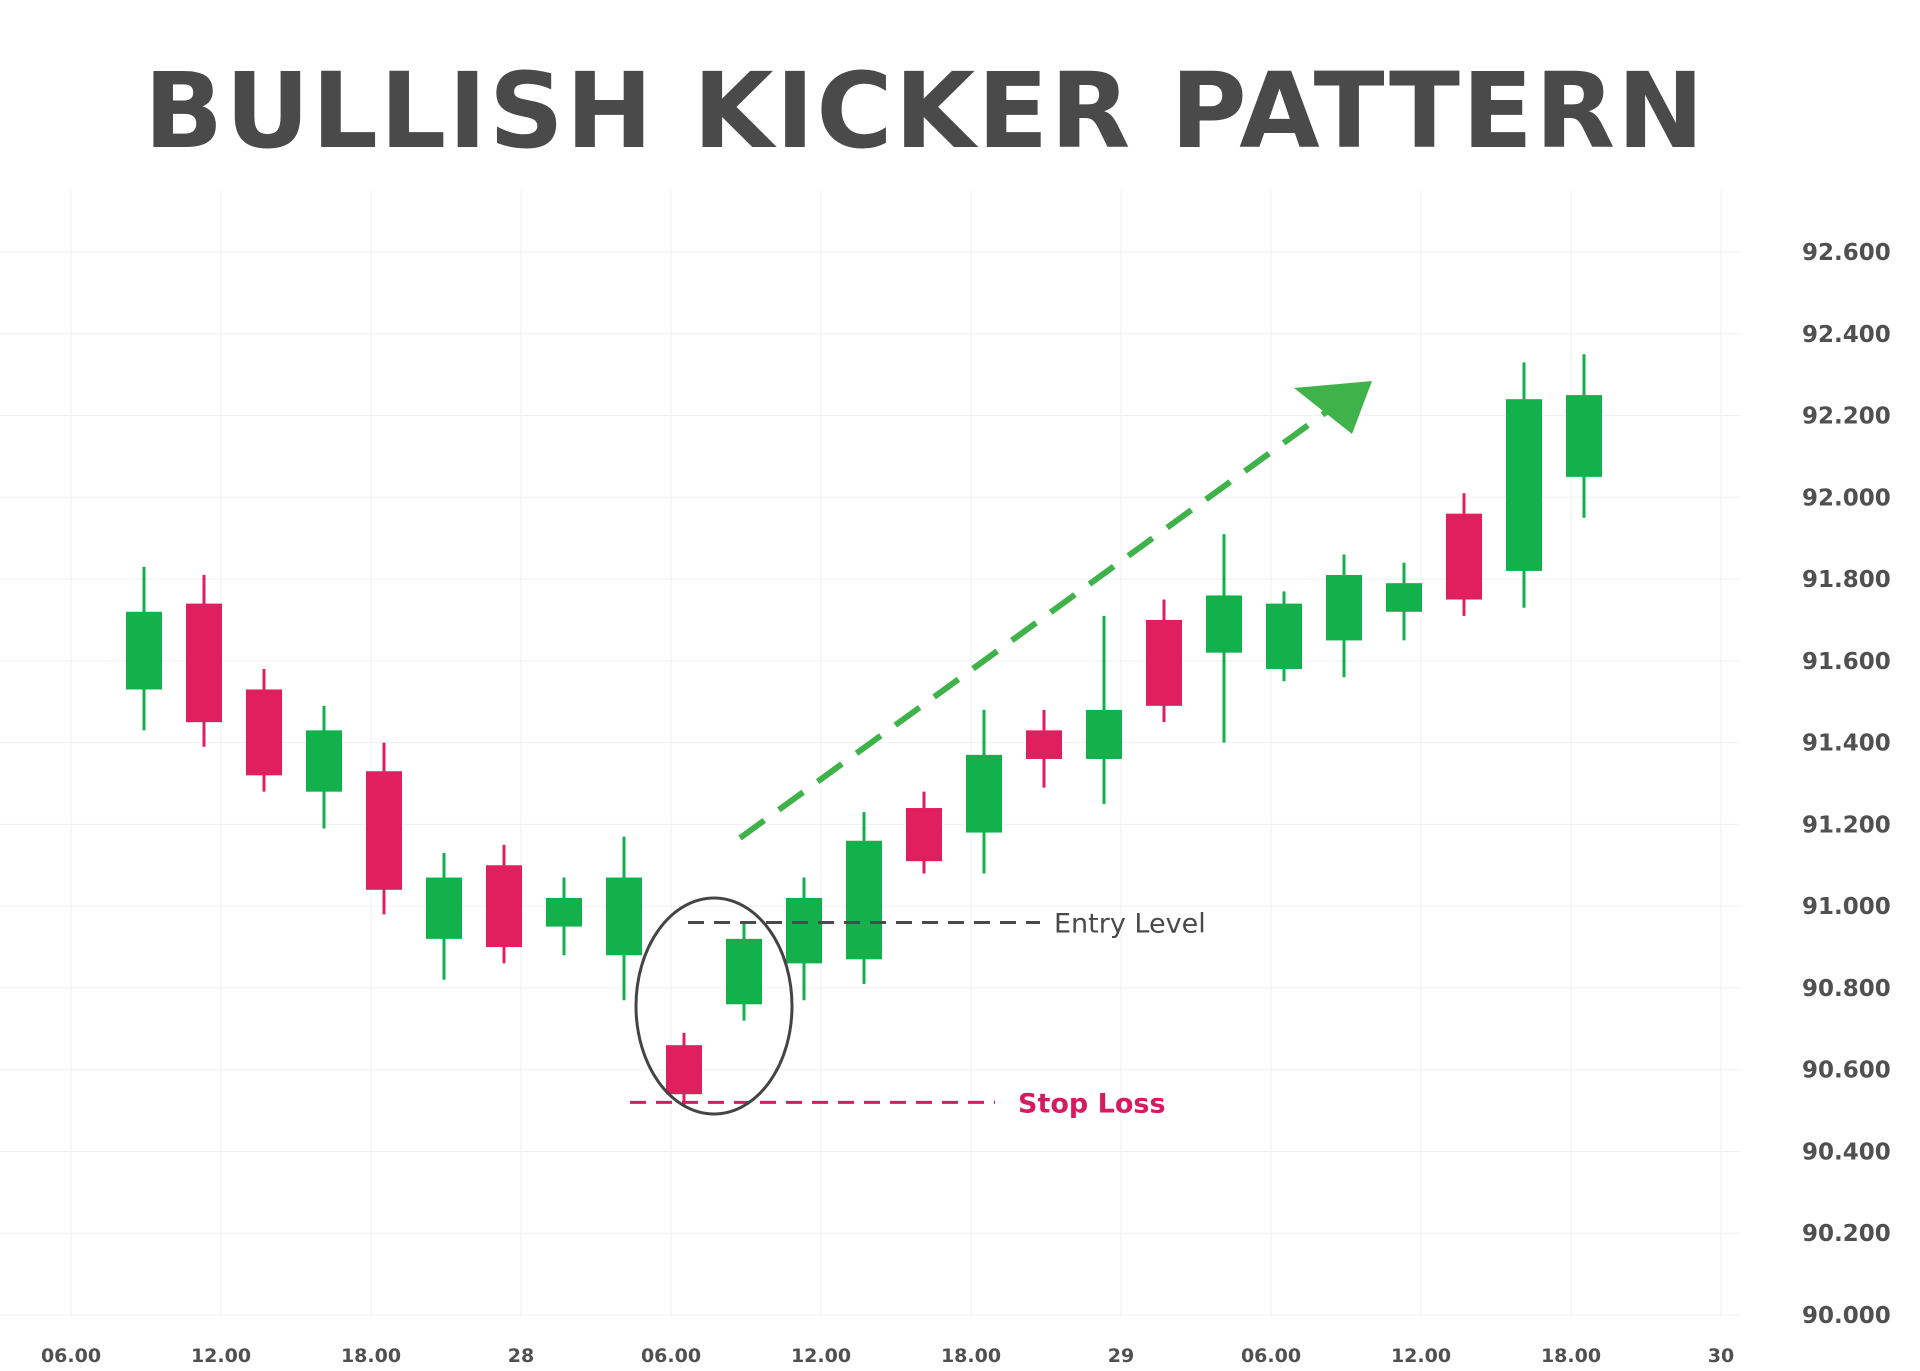 This screenshot has width=1920, height=1371. Describe the element at coordinates (521, 1356) in the screenshot. I see `x-tick-label: 28` at that location.